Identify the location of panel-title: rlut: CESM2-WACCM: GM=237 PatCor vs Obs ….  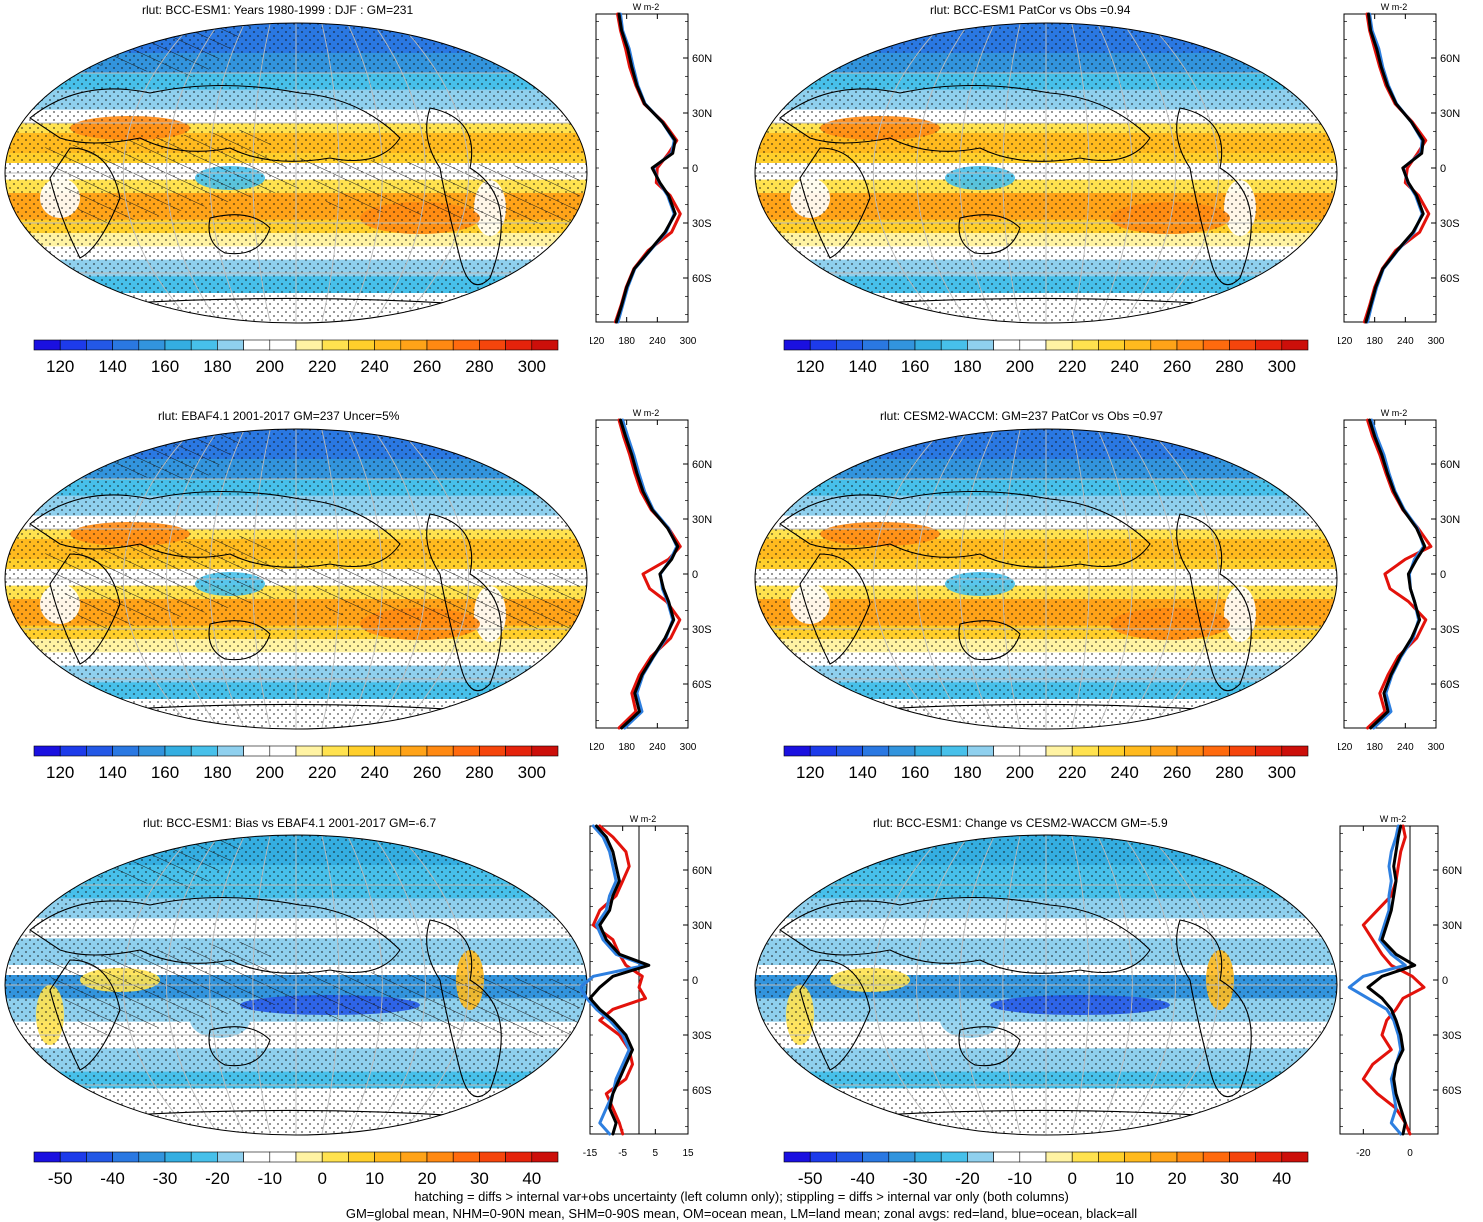
(1021, 416).